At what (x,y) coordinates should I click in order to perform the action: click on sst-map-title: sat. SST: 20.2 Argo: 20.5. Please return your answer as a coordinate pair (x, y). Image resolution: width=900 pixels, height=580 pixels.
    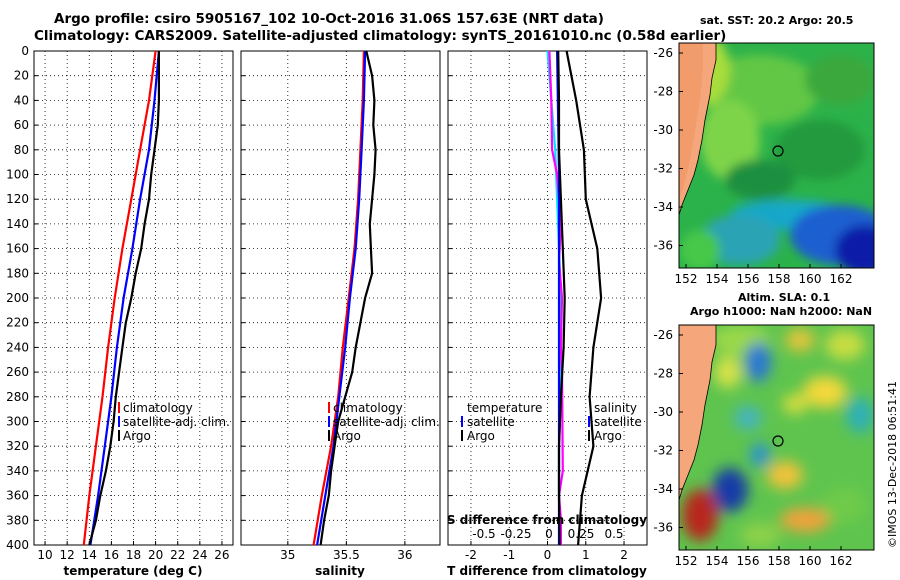
    Looking at the image, I should click on (777, 20).